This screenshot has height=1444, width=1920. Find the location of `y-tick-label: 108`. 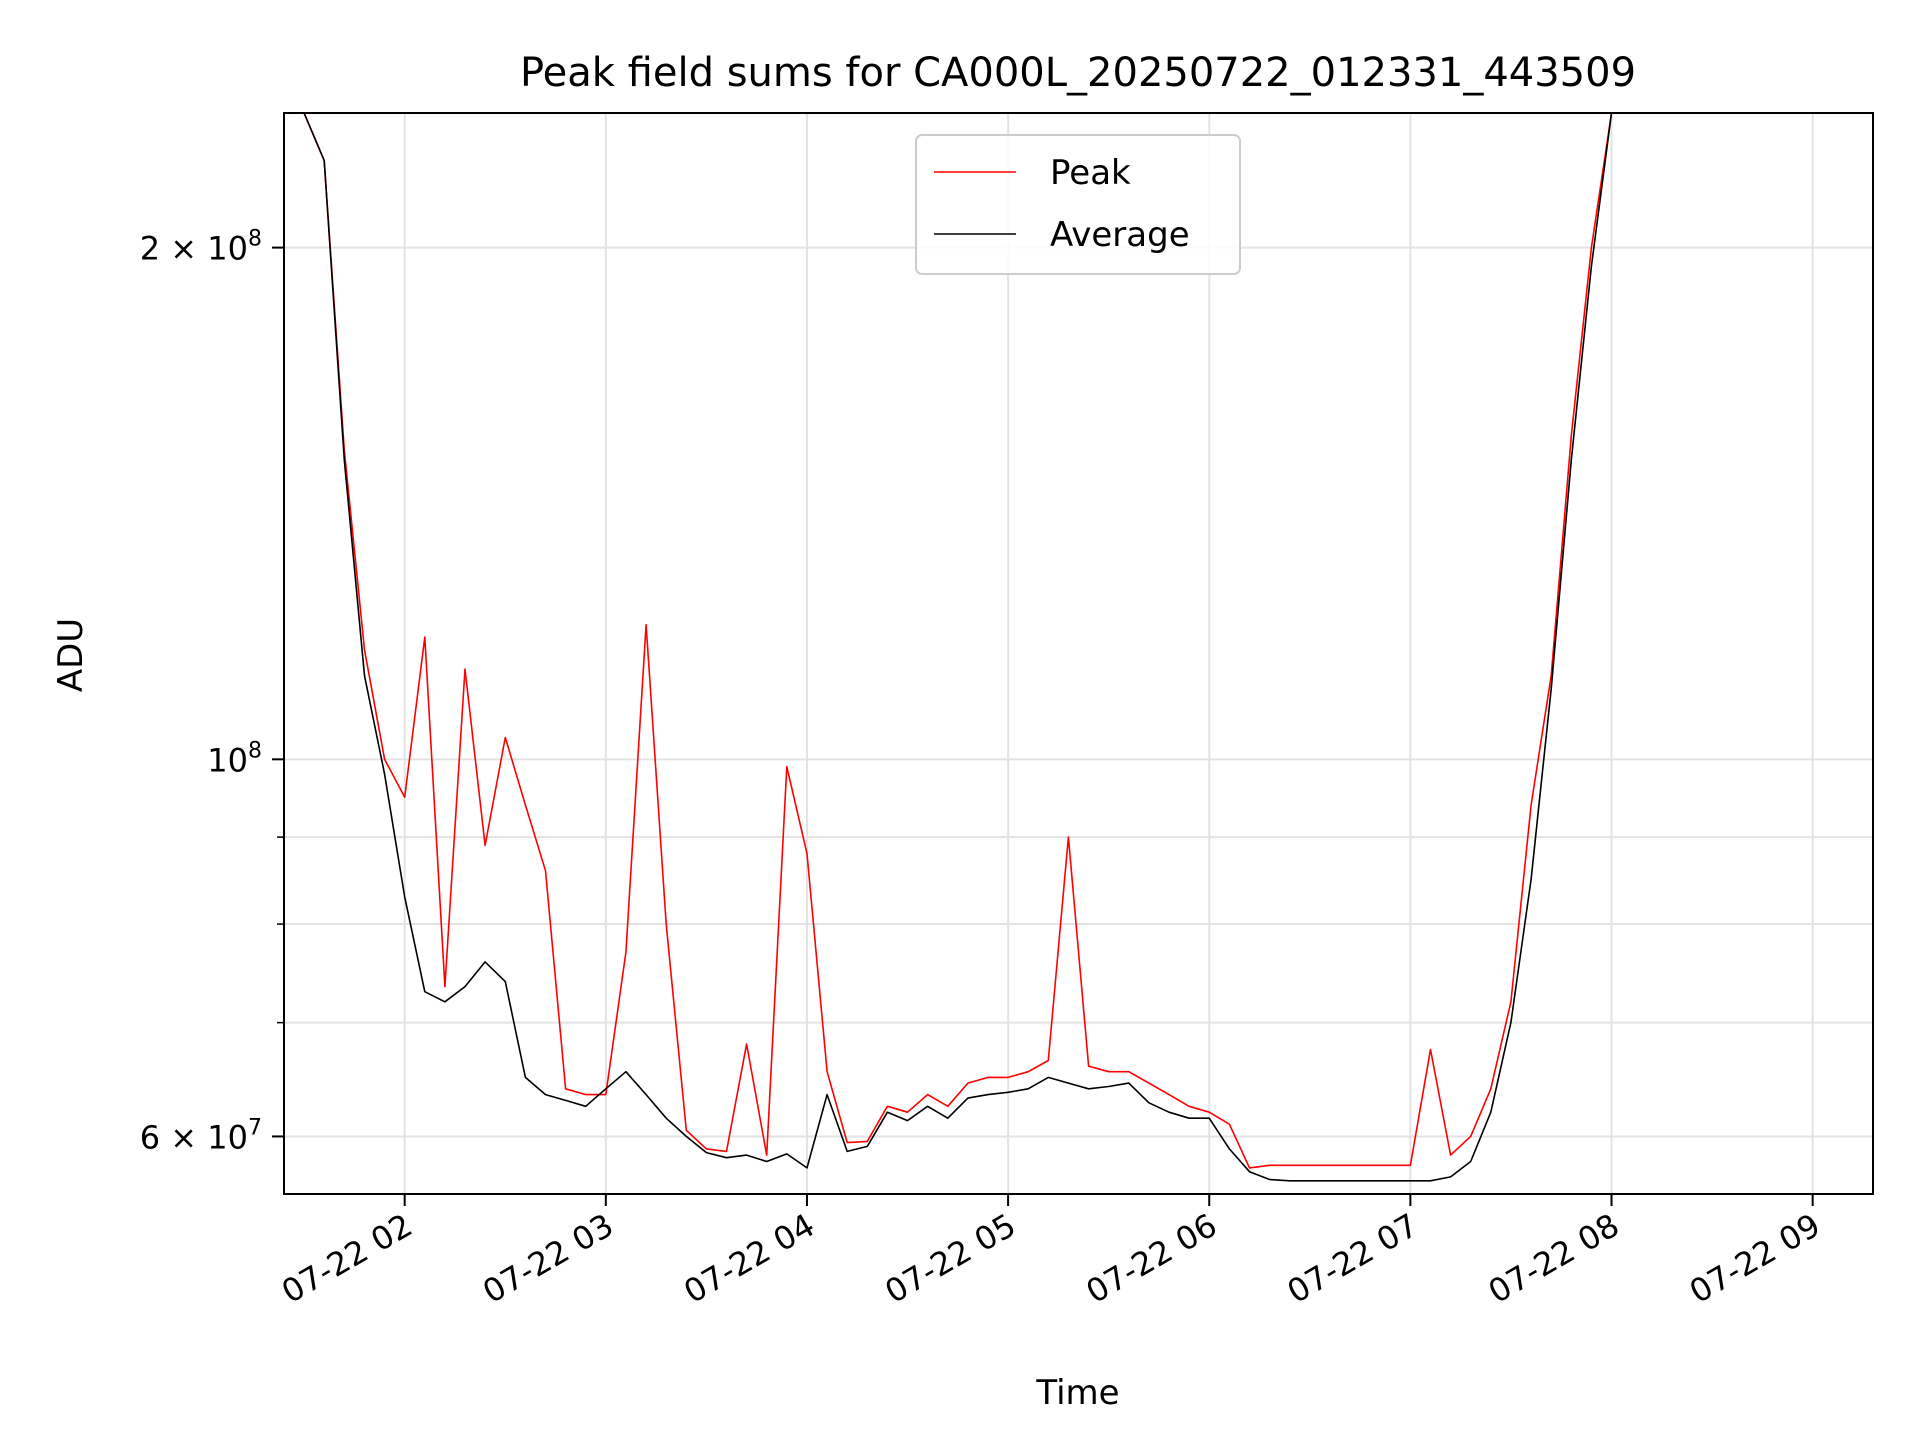

y-tick-label: 108 is located at coordinates (234, 758).